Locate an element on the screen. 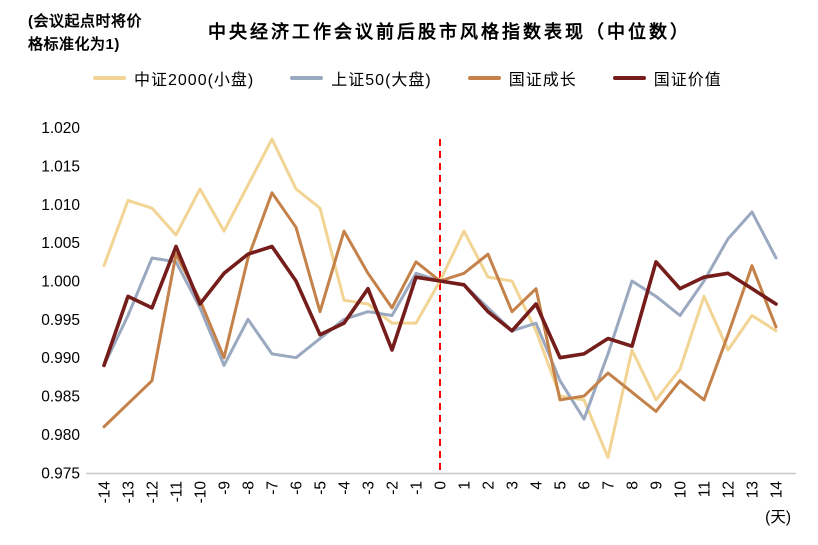 This screenshot has height=545, width=818. x-tick-label: 12 is located at coordinates (729, 489).